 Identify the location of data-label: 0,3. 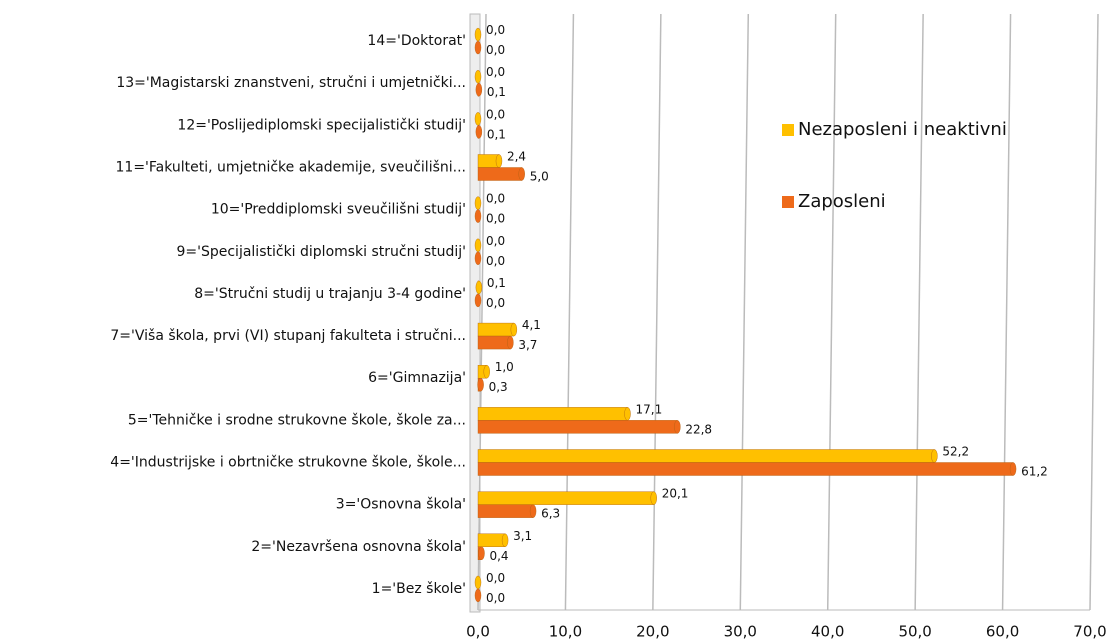
(498, 387).